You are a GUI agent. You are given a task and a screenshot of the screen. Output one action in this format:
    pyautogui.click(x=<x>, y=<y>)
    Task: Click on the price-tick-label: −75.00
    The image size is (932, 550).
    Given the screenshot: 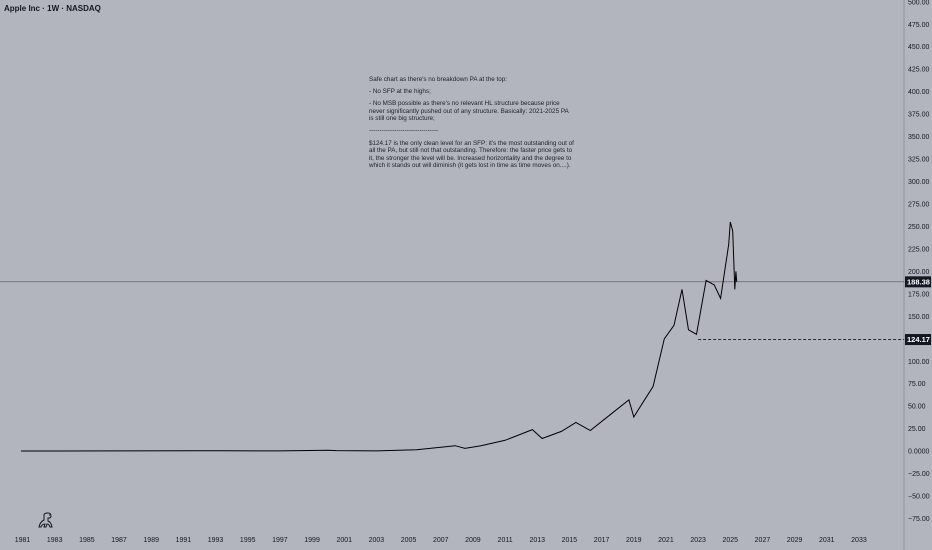 What is the action you would take?
    pyautogui.click(x=919, y=519)
    